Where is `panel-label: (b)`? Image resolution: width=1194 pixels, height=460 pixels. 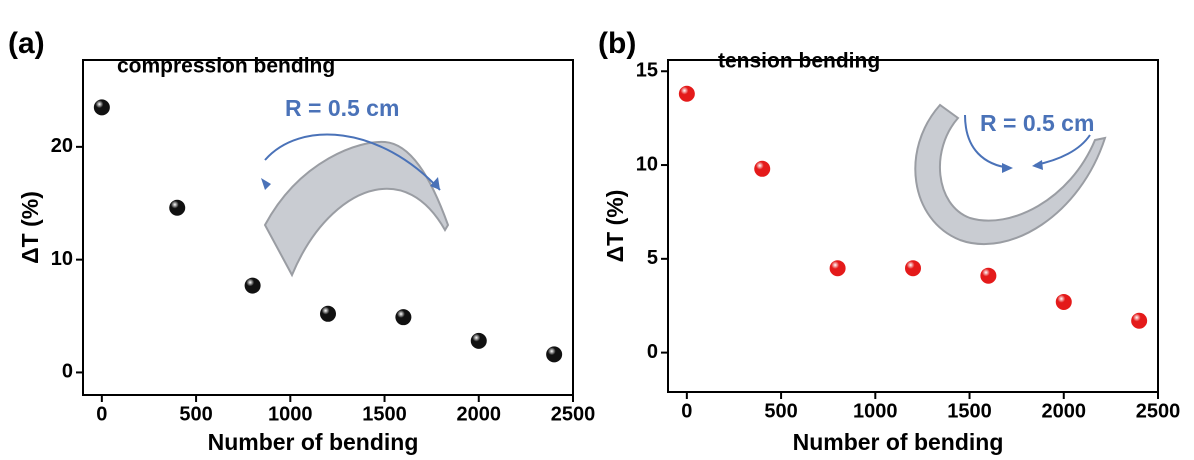 panel-label: (b) is located at coordinates (617, 43).